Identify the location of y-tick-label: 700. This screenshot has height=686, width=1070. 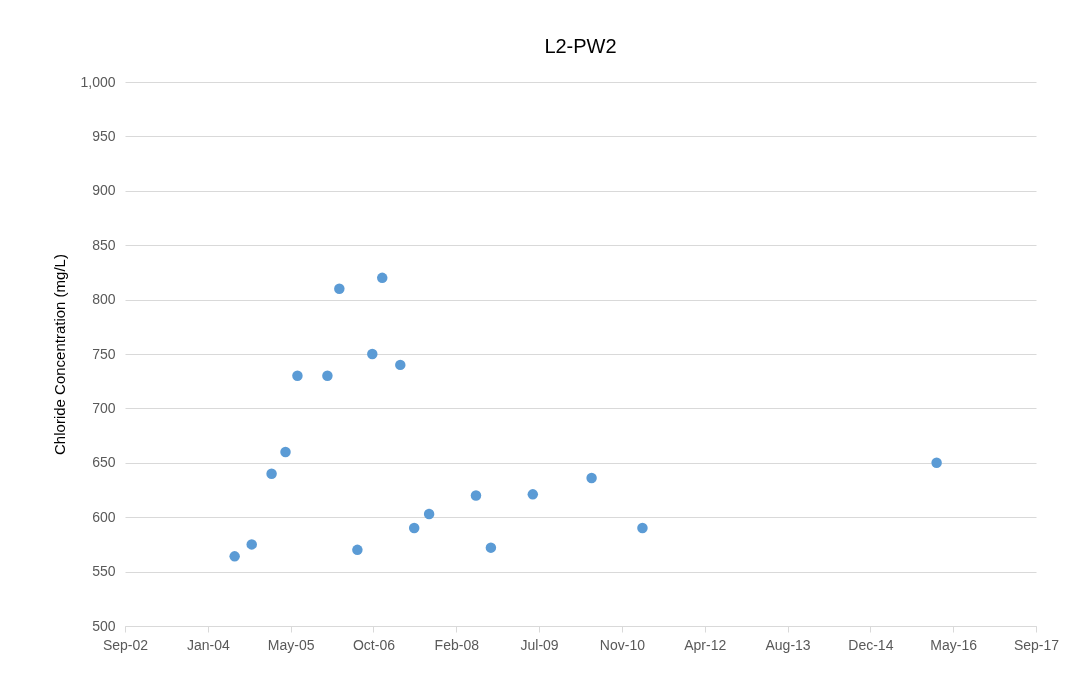
(104, 407).